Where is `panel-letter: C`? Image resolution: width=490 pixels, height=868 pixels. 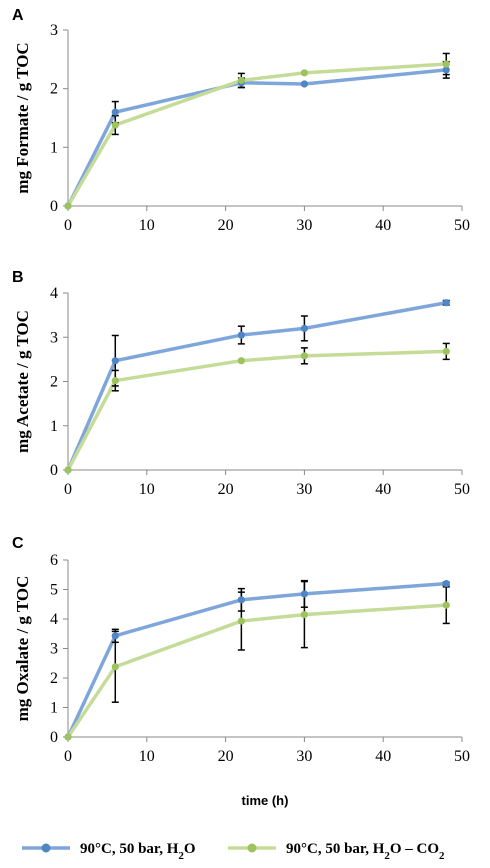 panel-letter: C is located at coordinates (18, 543).